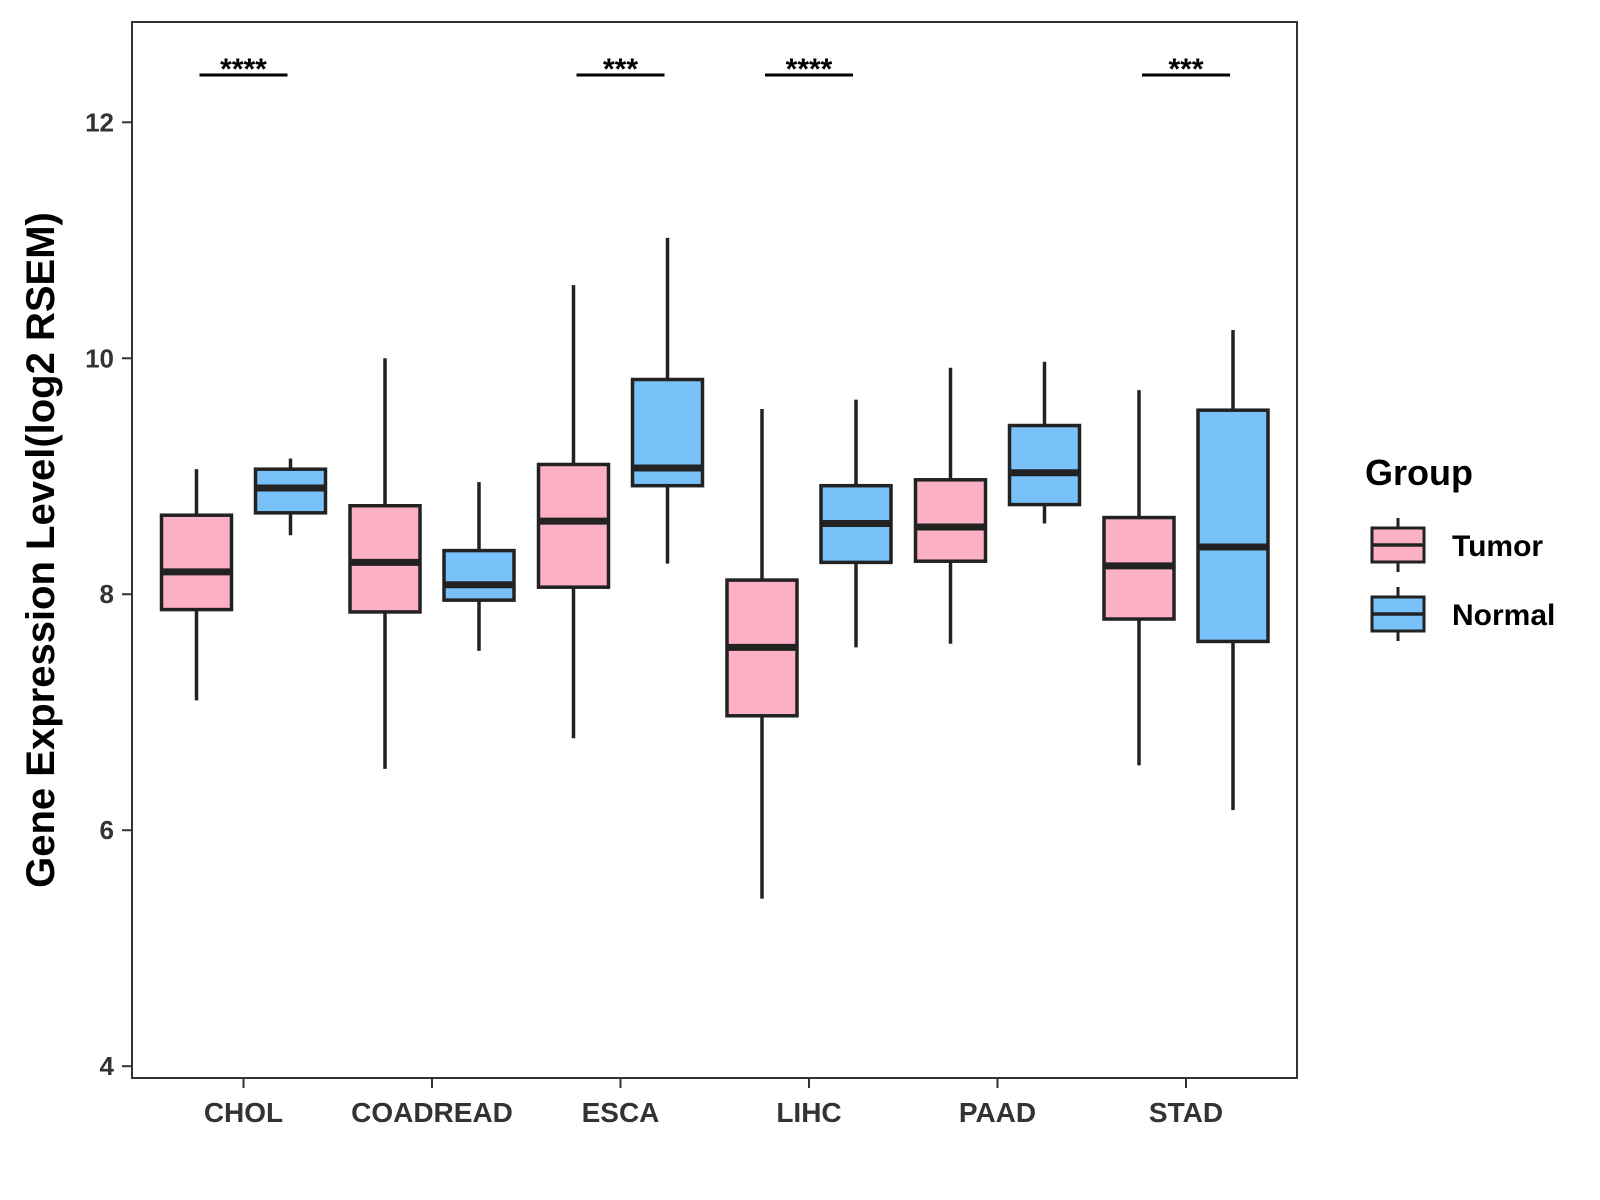 Image resolution: width=1600 pixels, height=1200 pixels. I want to click on x-tick-label: PAAD, so click(997, 1112).